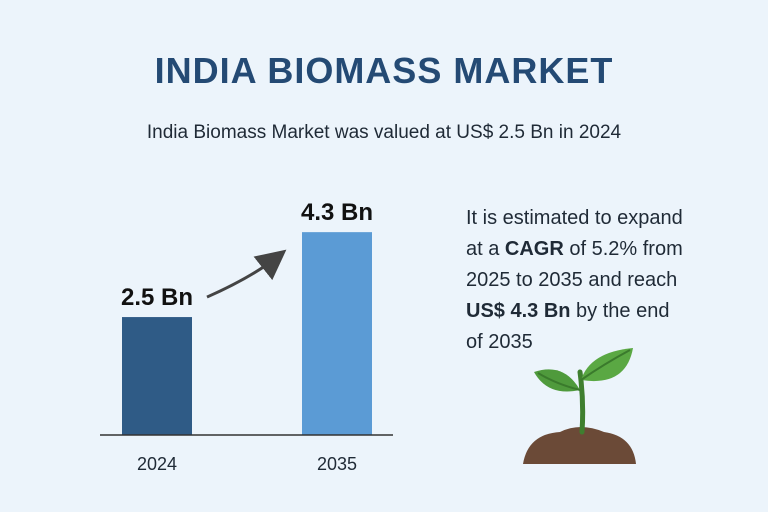 The height and width of the screenshot is (512, 768). What do you see at coordinates (157, 297) in the screenshot?
I see `data-label-2024: 2.5 Bn` at bounding box center [157, 297].